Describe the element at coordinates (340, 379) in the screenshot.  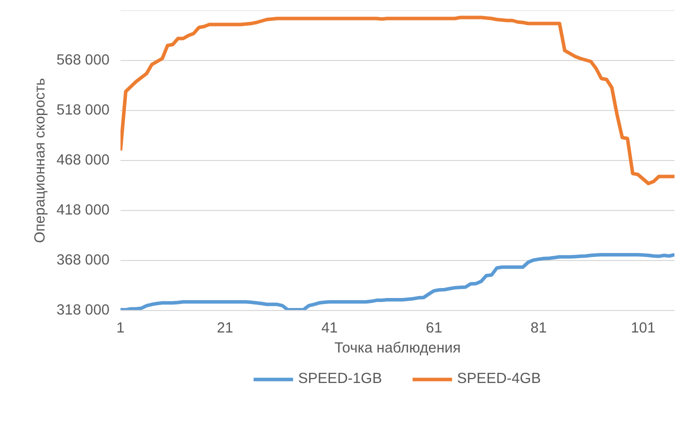
I see `legend-label: SPEED-1GB` at that location.